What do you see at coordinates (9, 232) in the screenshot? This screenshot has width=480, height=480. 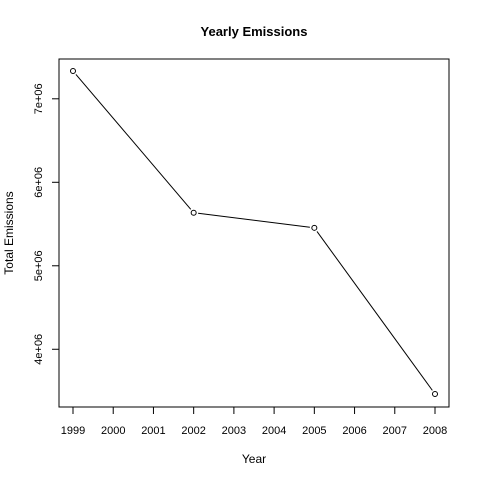 I see `y-axis-label: Total Emissions` at bounding box center [9, 232].